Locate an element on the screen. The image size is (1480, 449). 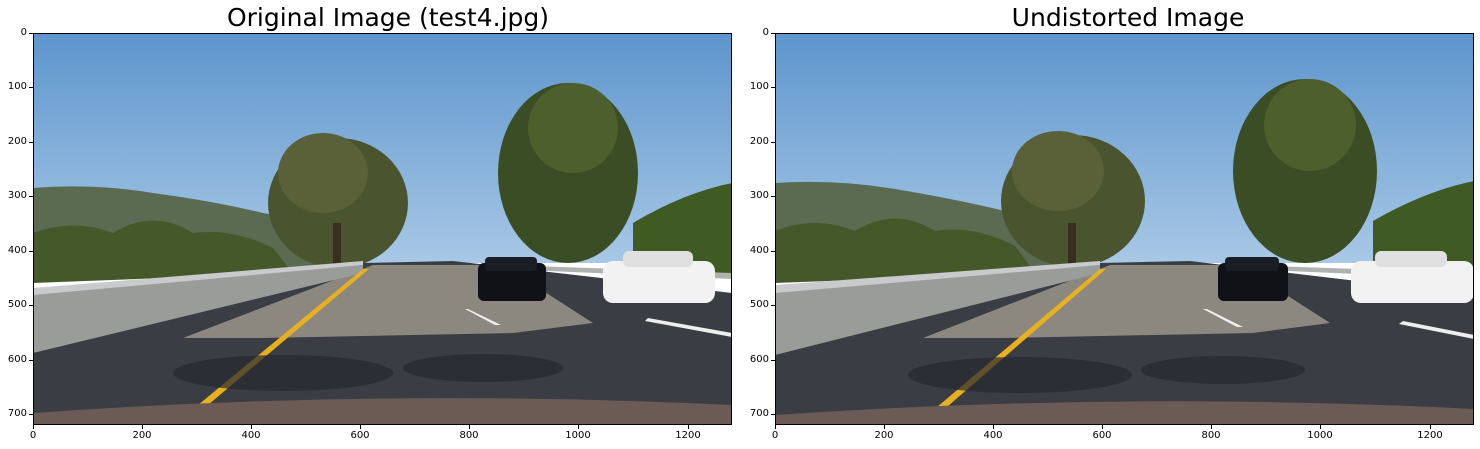
panel-title: Original Image (test4.jpg) is located at coordinates (388, 17).